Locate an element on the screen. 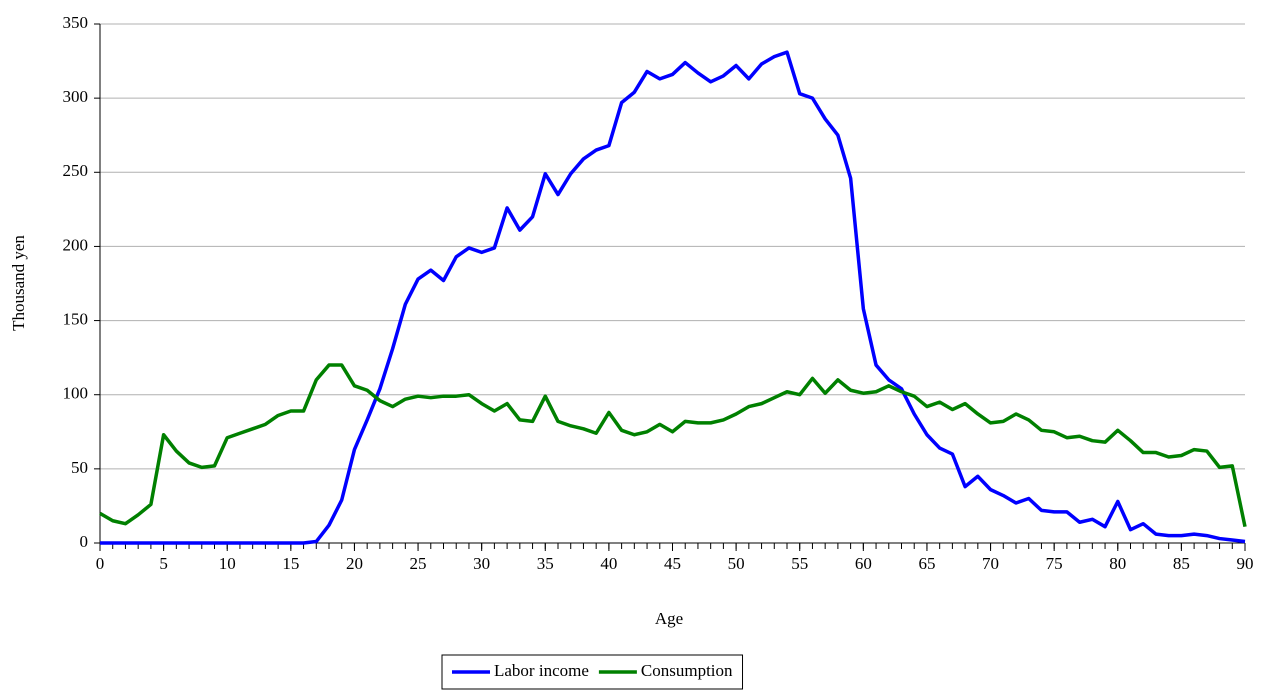  y-tick-label: 100 is located at coordinates (76, 393).